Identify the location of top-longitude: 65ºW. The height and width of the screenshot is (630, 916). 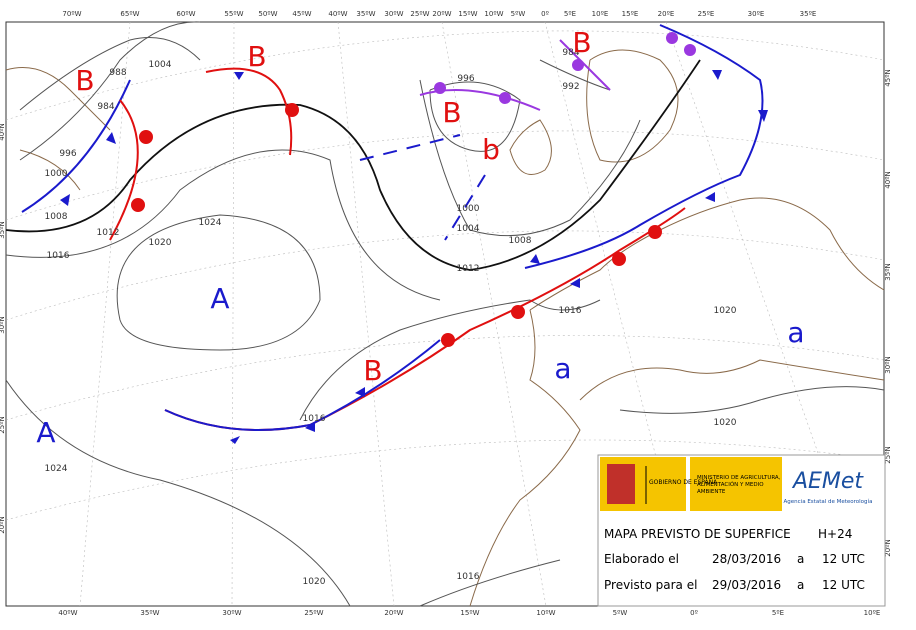
(129, 14).